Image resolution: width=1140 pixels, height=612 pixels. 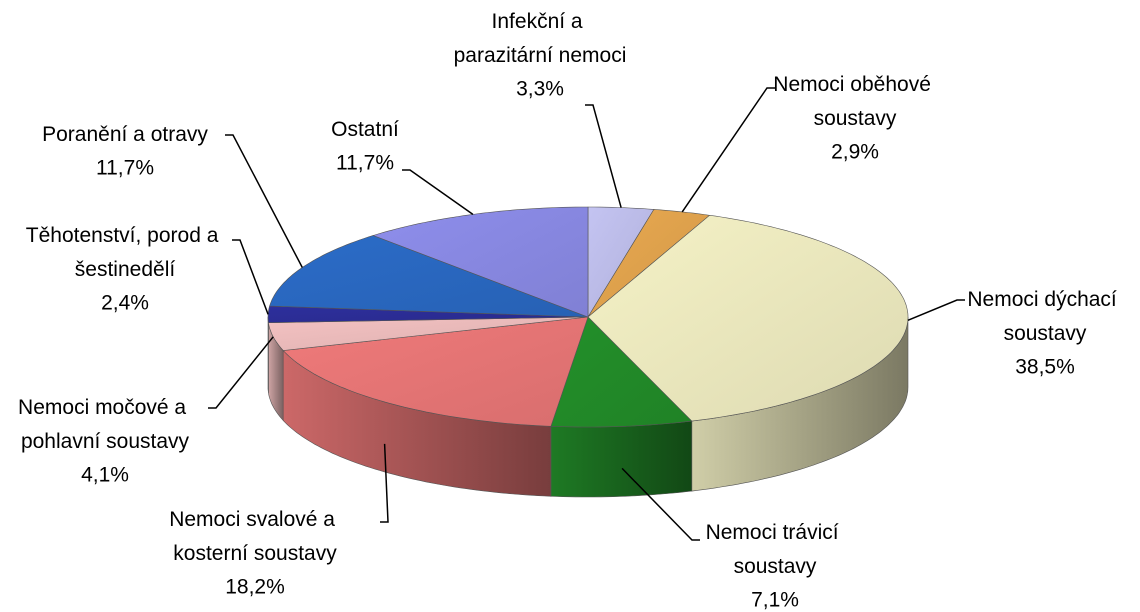 I want to click on label-line: Těhotenství, porod a, so click(x=125, y=235).